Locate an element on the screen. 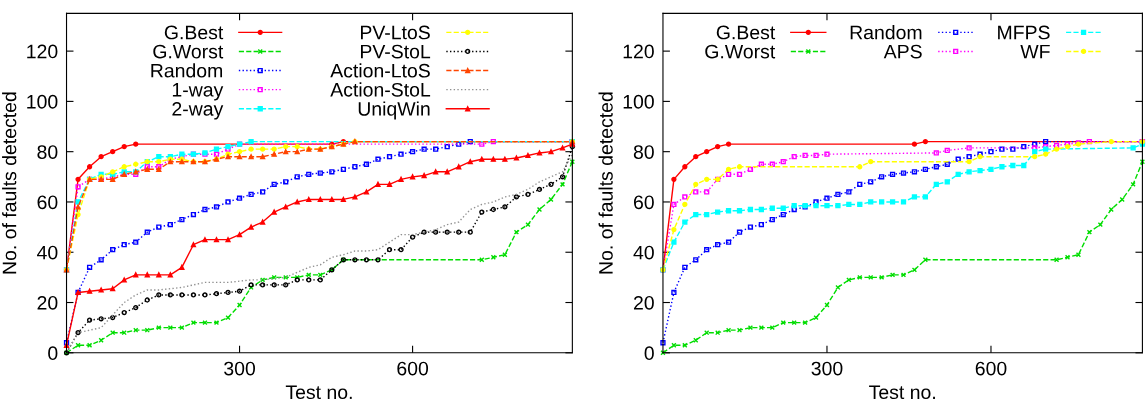 This screenshot has width=1147, height=419. legend-label: 1-way is located at coordinates (198, 92).